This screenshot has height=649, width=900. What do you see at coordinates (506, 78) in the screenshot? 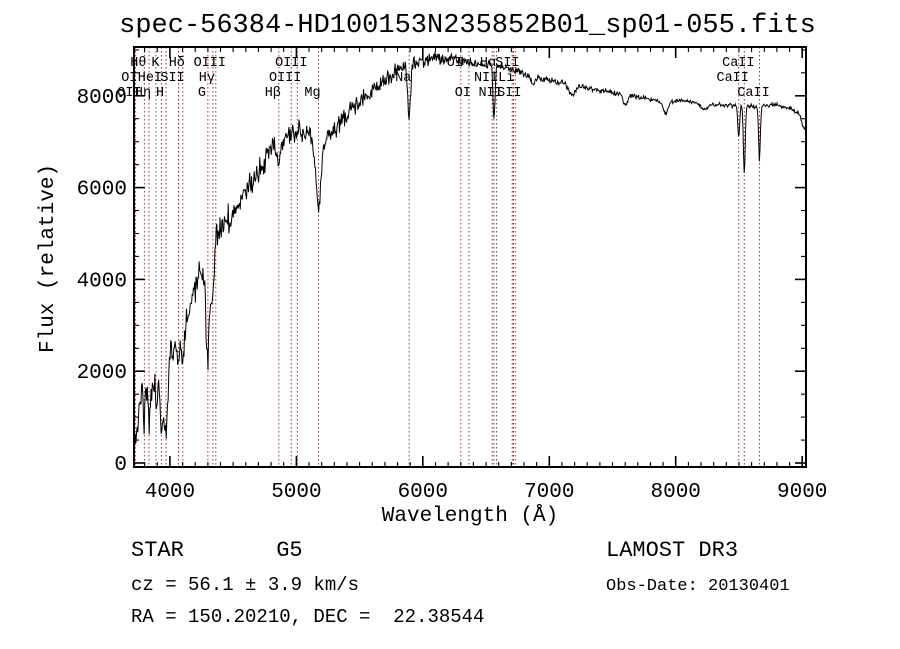
I see `svg-text: Li` at bounding box center [506, 78].